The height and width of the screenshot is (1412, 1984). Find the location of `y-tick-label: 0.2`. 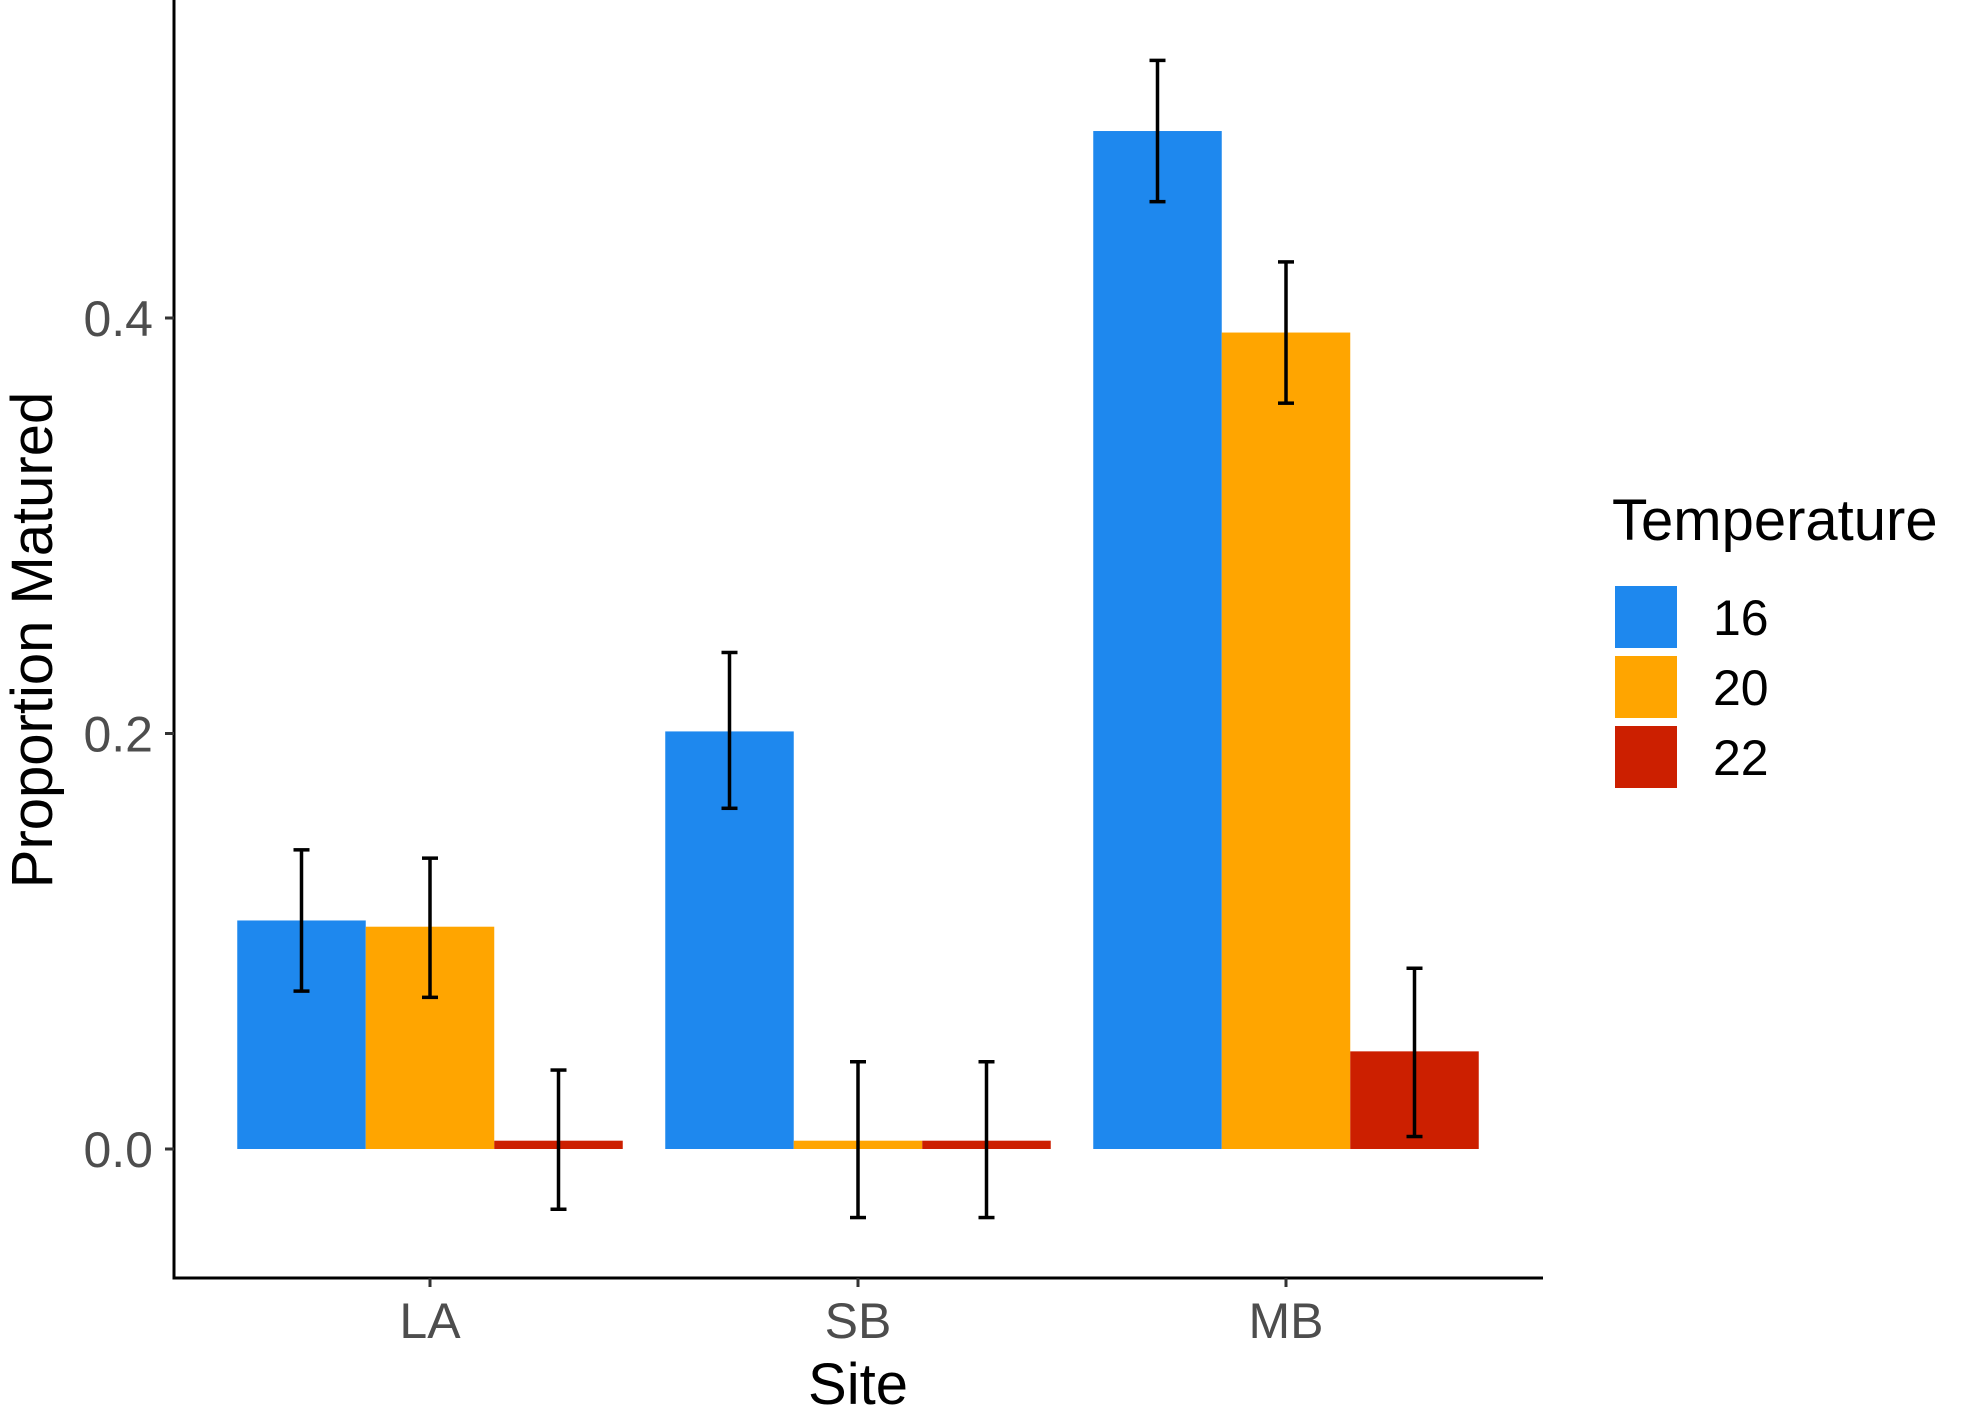

y-tick-label: 0.2 is located at coordinates (118, 735).